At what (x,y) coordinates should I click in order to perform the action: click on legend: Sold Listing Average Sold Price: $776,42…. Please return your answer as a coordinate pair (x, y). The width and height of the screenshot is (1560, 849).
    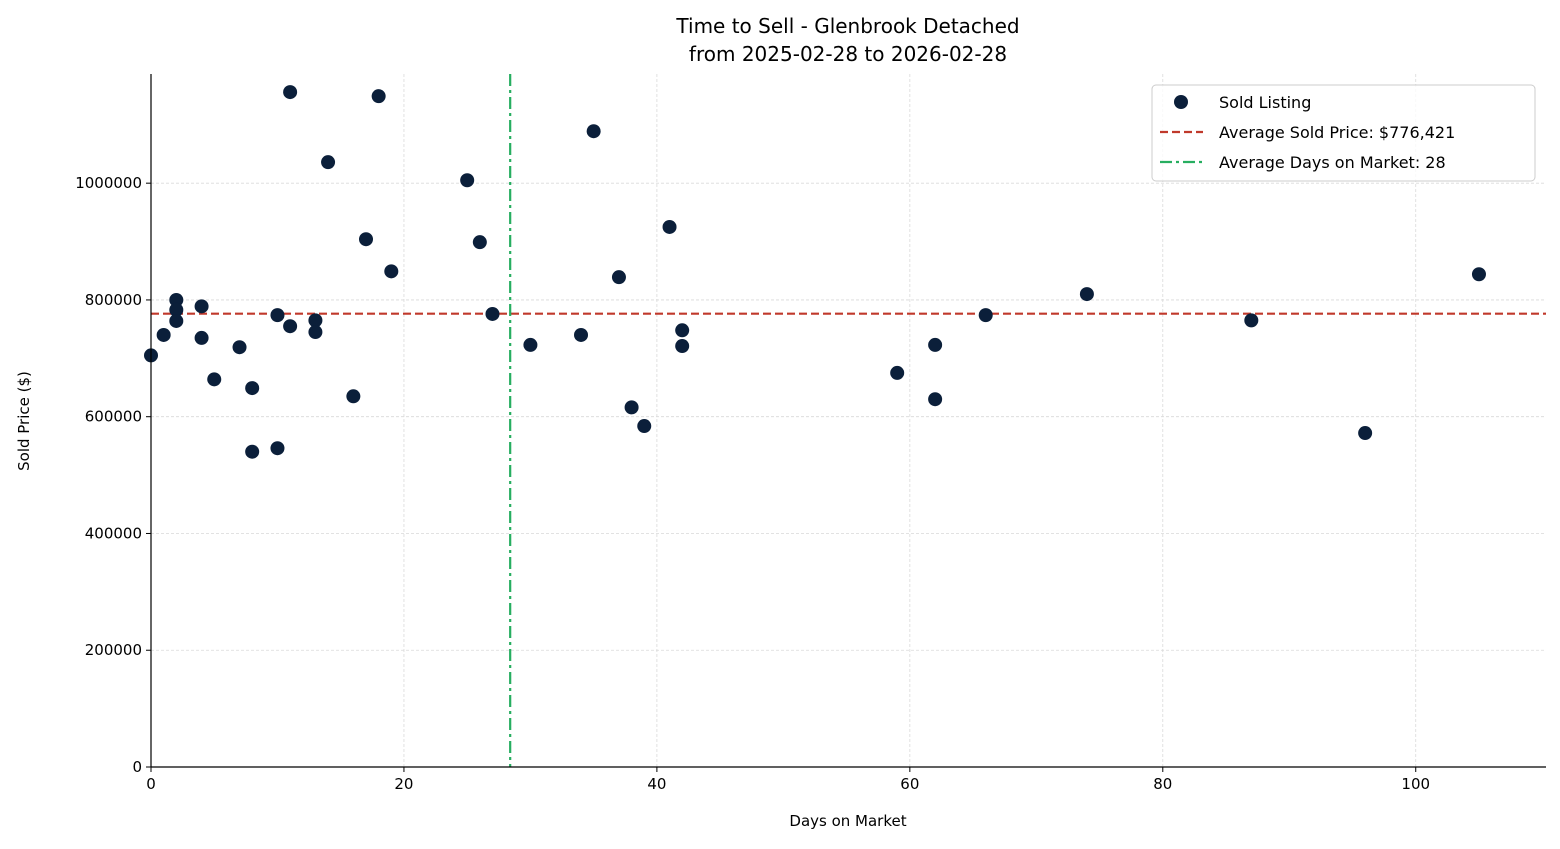
    Looking at the image, I should click on (1343, 133).